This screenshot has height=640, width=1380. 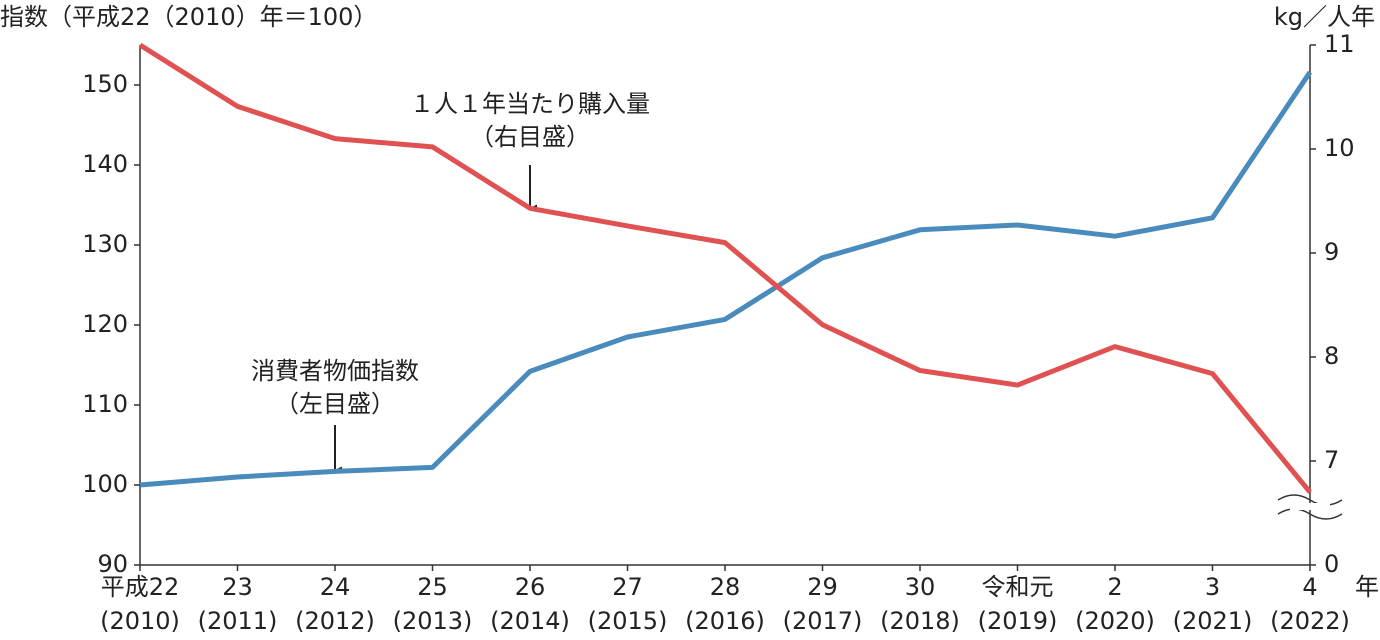 I want to click on x-tick-sublabel: (2010), so click(x=140, y=621).